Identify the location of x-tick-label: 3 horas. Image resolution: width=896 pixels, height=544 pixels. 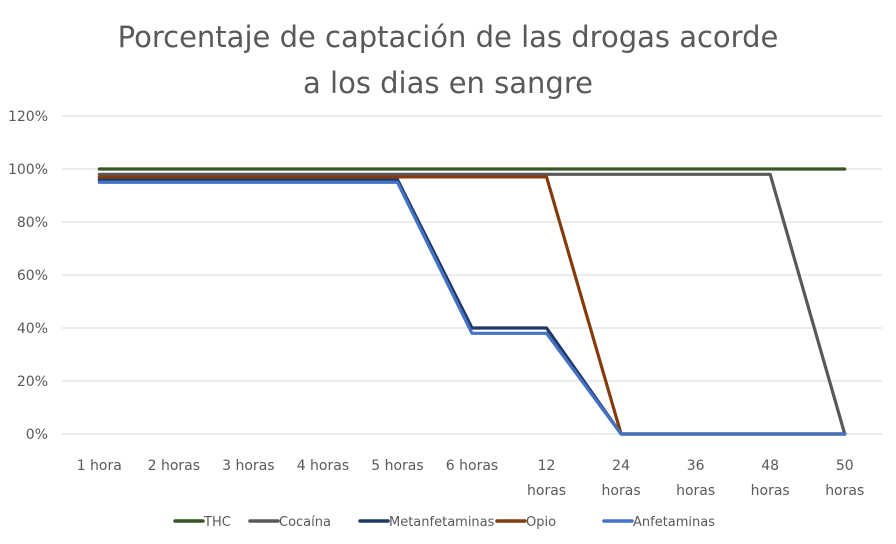
(248, 466).